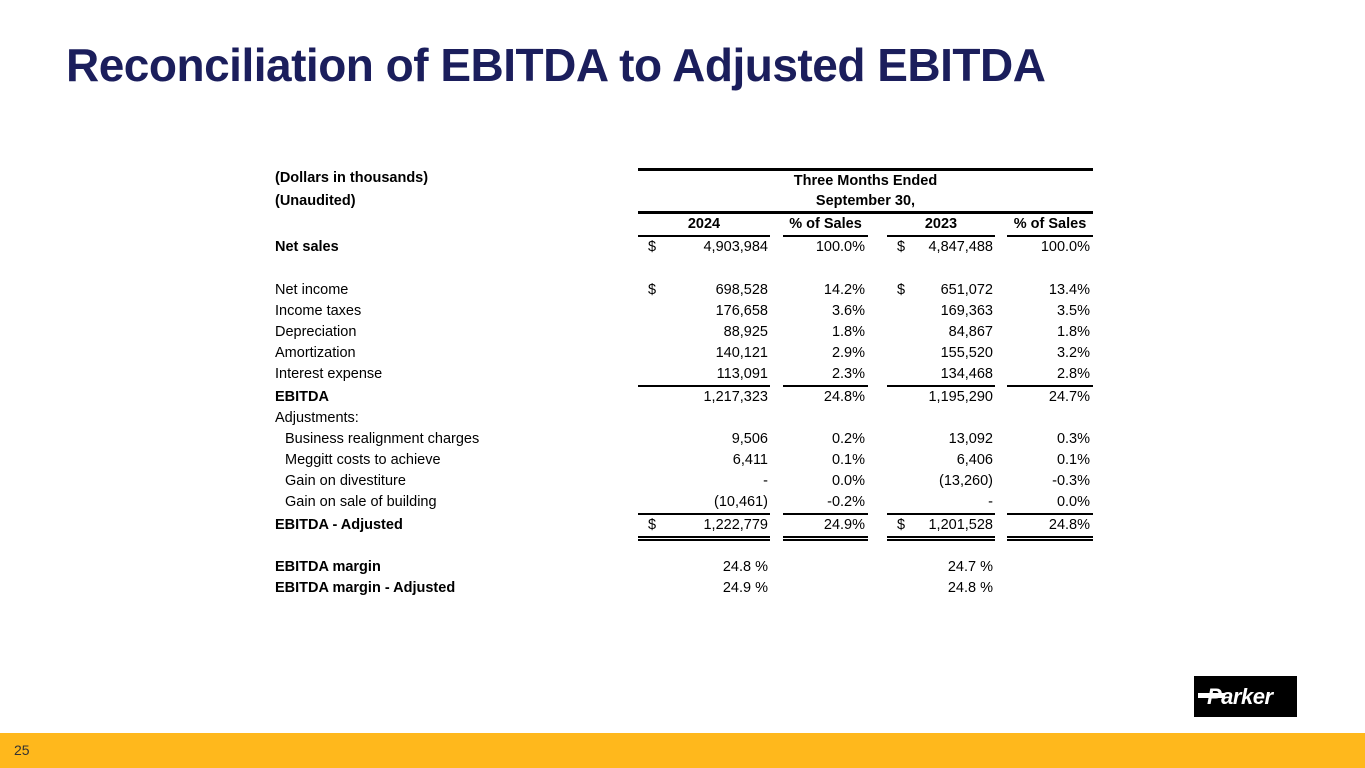 Image resolution: width=1365 pixels, height=768 pixels. Describe the element at coordinates (848, 311) in the screenshot. I see `pct-of-sales-2024: 3.6%` at that location.